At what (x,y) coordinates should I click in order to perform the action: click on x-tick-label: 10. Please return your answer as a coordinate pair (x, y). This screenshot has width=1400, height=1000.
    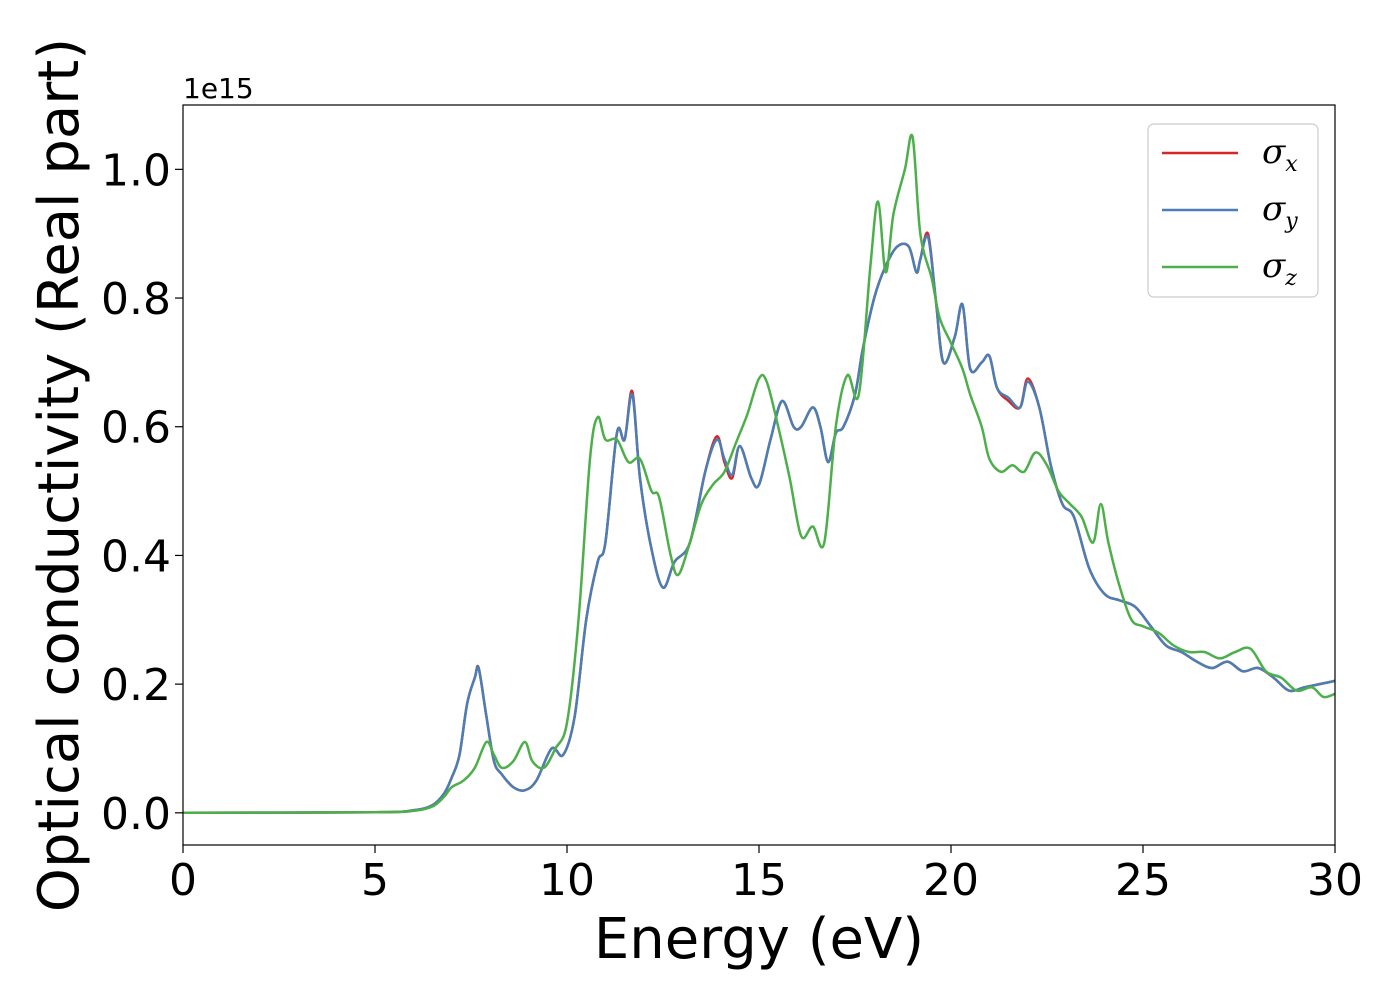
    Looking at the image, I should click on (567, 880).